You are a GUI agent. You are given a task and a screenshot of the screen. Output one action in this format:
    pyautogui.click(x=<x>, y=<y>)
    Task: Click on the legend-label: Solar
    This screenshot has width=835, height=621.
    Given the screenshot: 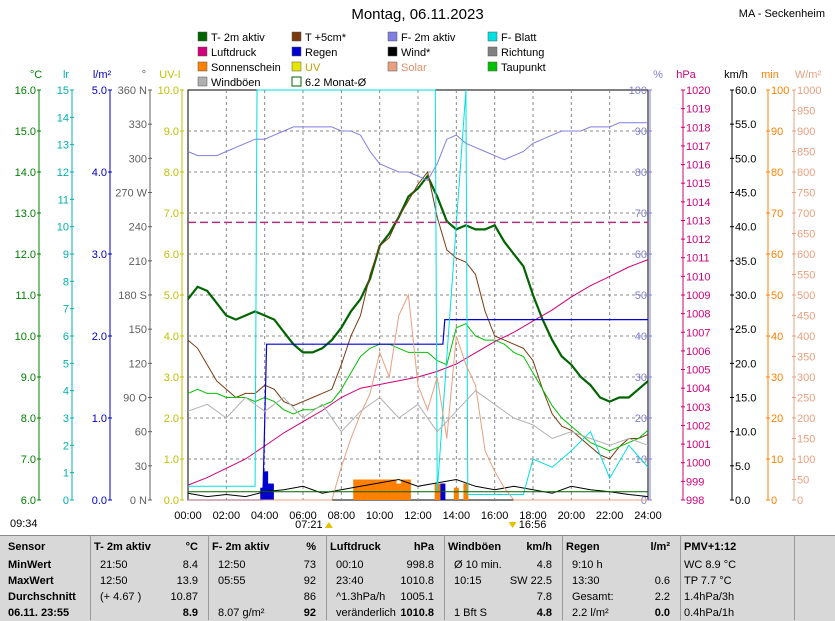 What is the action you would take?
    pyautogui.click(x=414, y=68)
    